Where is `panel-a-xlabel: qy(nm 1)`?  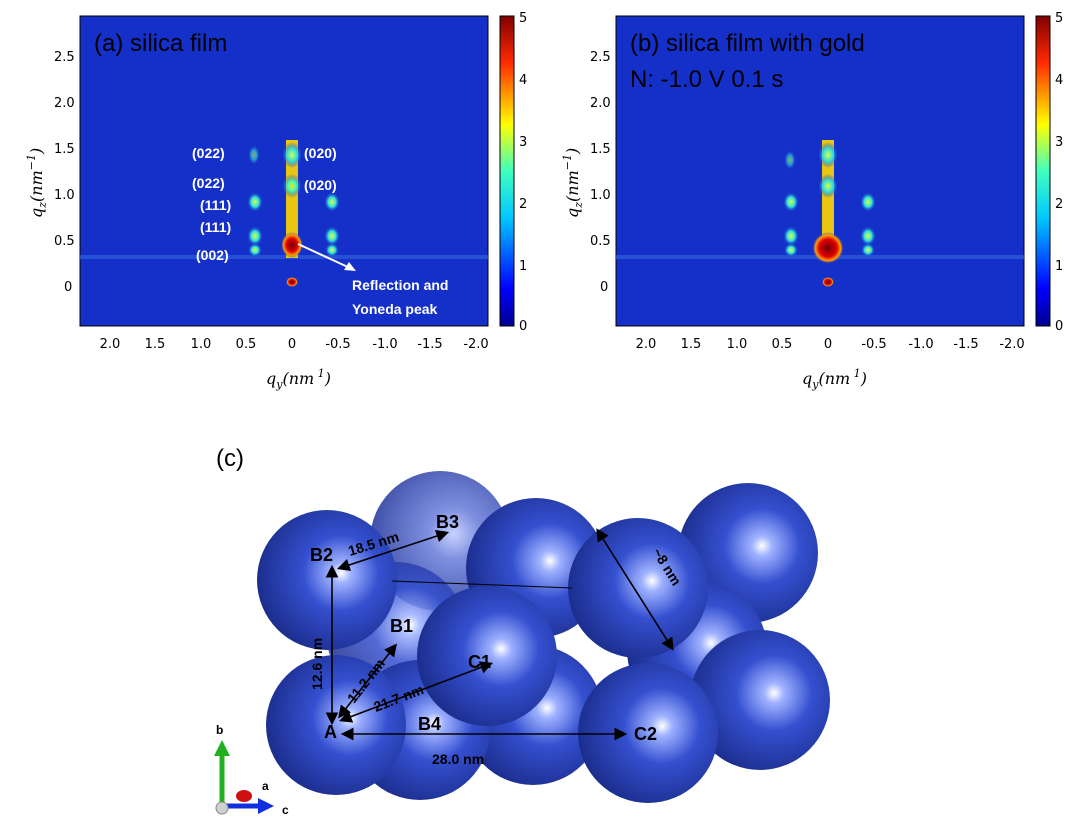
panel-a-xlabel: qy(nm 1) is located at coordinates (298, 379).